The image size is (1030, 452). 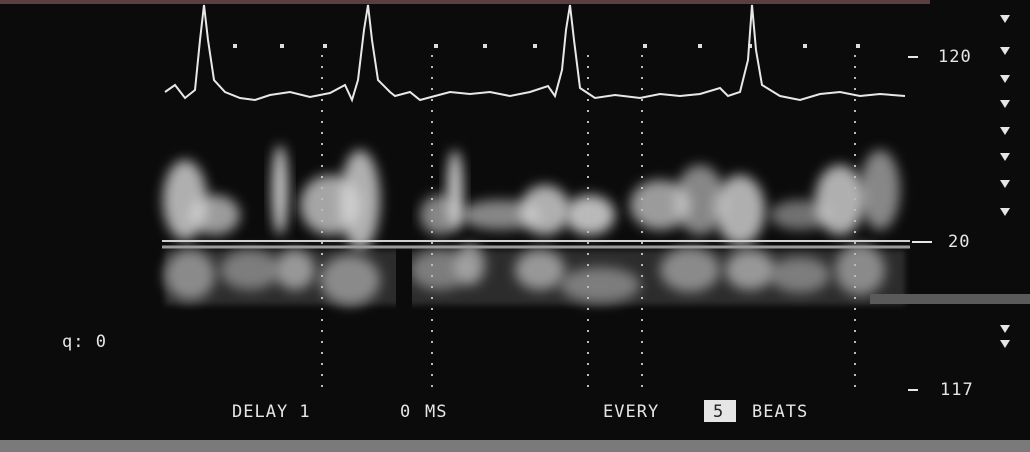 I want to click on delay-unit: MS, so click(x=436, y=412).